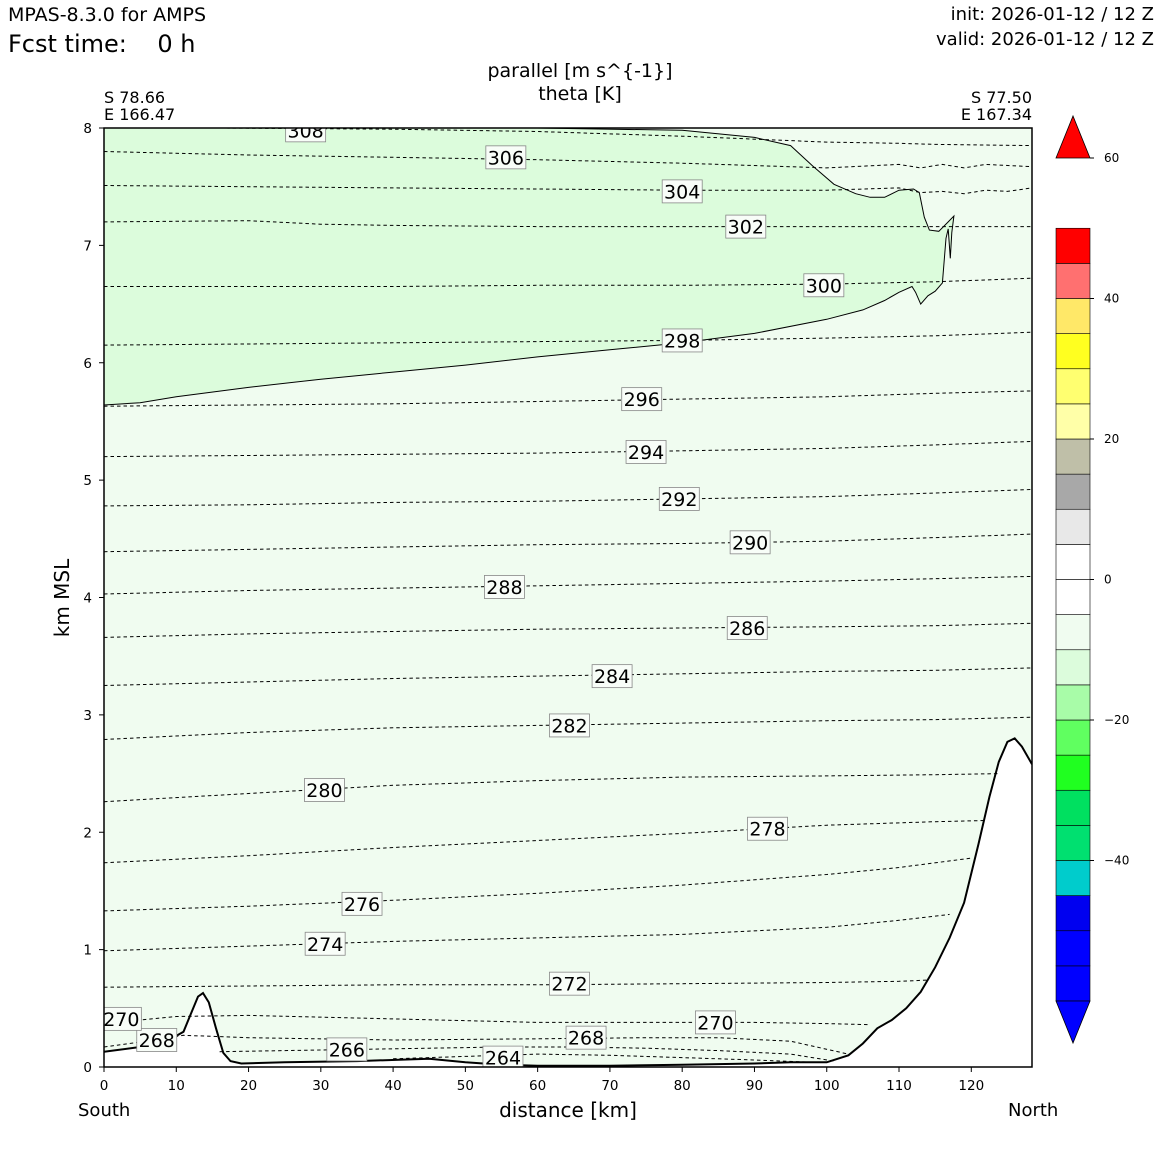 Image resolution: width=1160 pixels, height=1160 pixels. What do you see at coordinates (971, 1086) in the screenshot?
I see `x-tick-label: 120` at bounding box center [971, 1086].